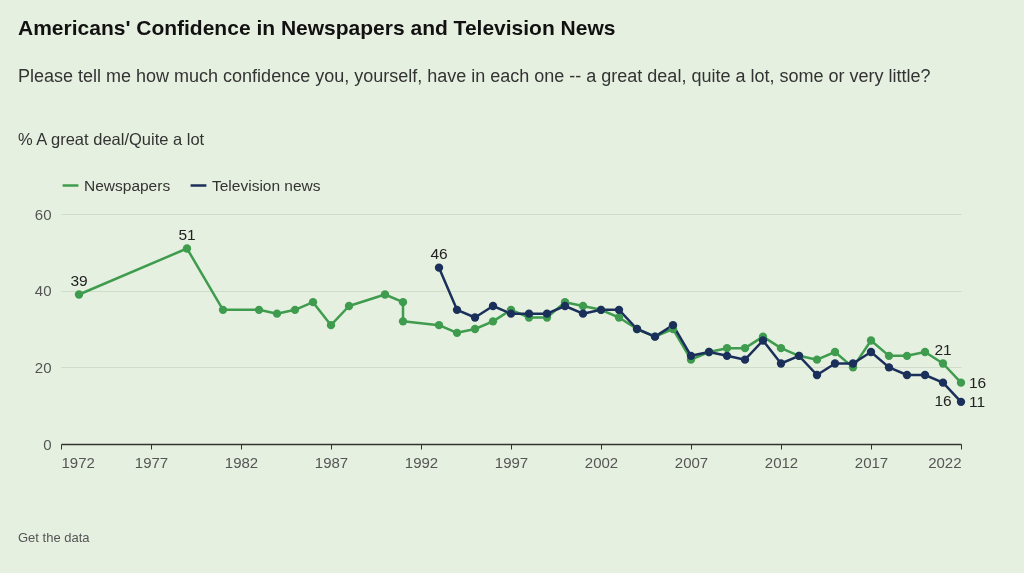  I want to click on data-label: 39, so click(79, 280).